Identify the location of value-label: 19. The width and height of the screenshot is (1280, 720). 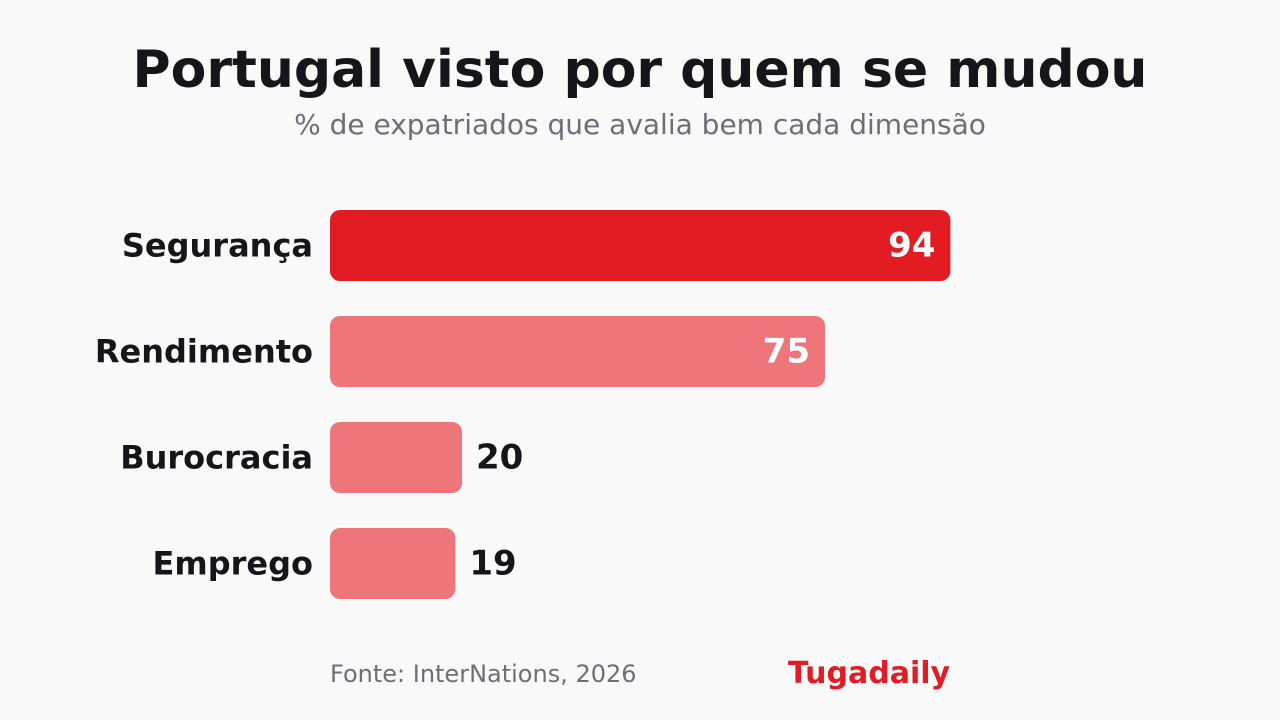
(492, 564).